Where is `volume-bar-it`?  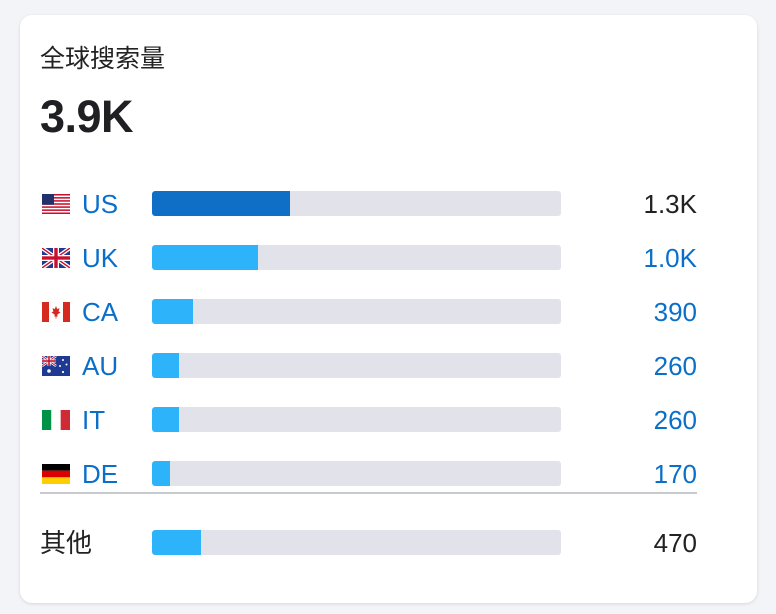
volume-bar-it is located at coordinates (356, 419).